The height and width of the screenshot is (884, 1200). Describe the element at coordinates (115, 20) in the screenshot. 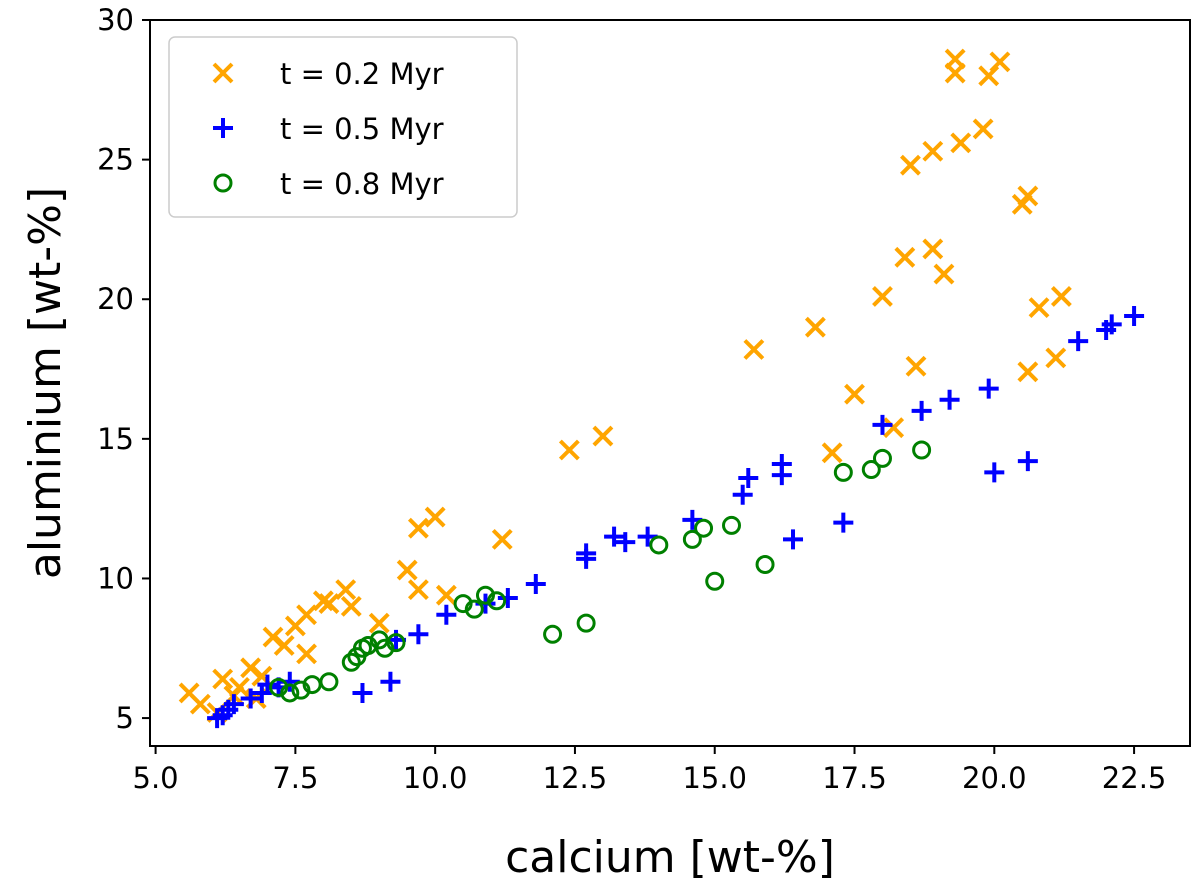

I see `y-tick-label: 30` at that location.